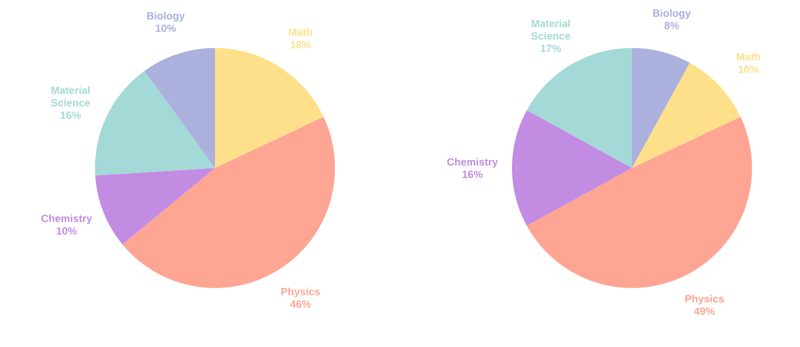 The width and height of the screenshot is (800, 347). What do you see at coordinates (671, 26) in the screenshot?
I see `data-label: 8%` at bounding box center [671, 26].